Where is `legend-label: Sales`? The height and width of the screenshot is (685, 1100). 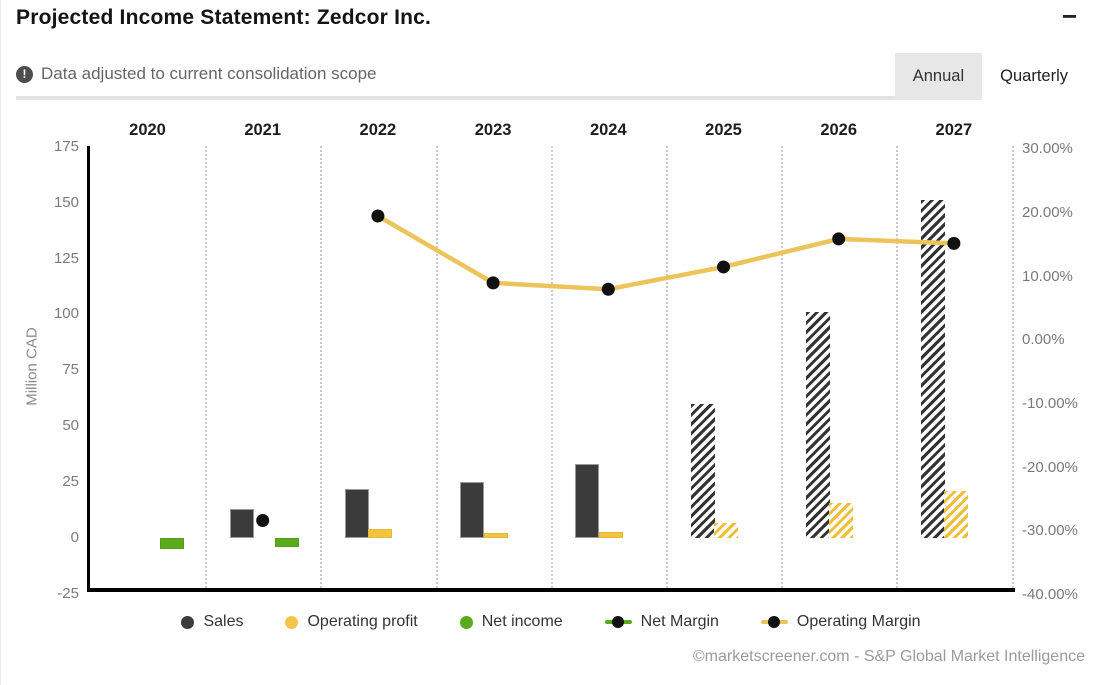 legend-label: Sales is located at coordinates (223, 621).